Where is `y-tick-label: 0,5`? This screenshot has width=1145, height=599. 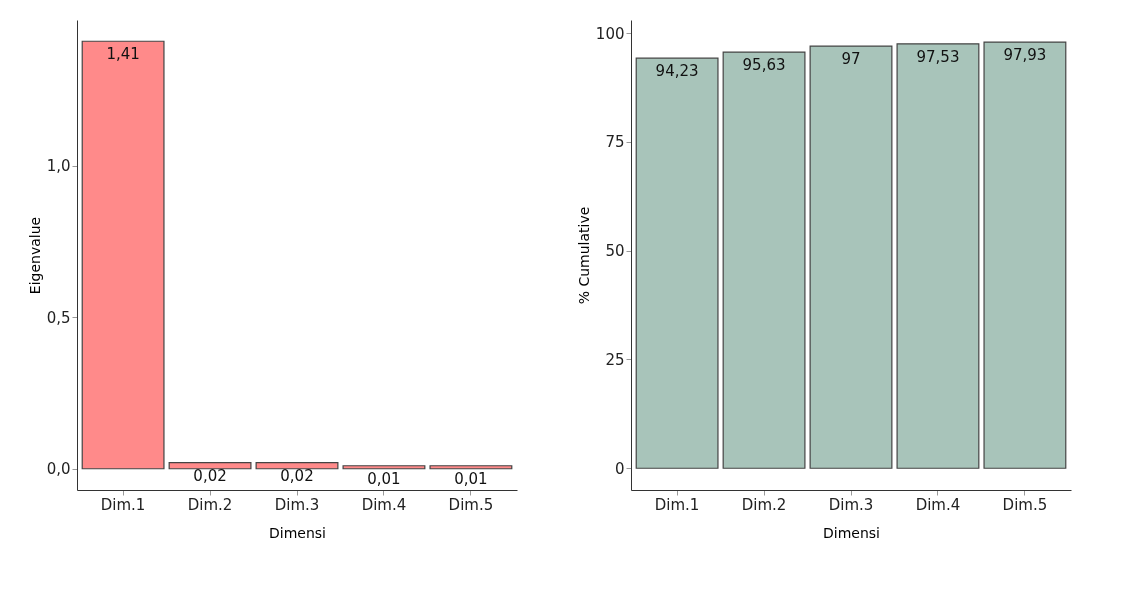
y-tick-label: 0,5 is located at coordinates (58, 317).